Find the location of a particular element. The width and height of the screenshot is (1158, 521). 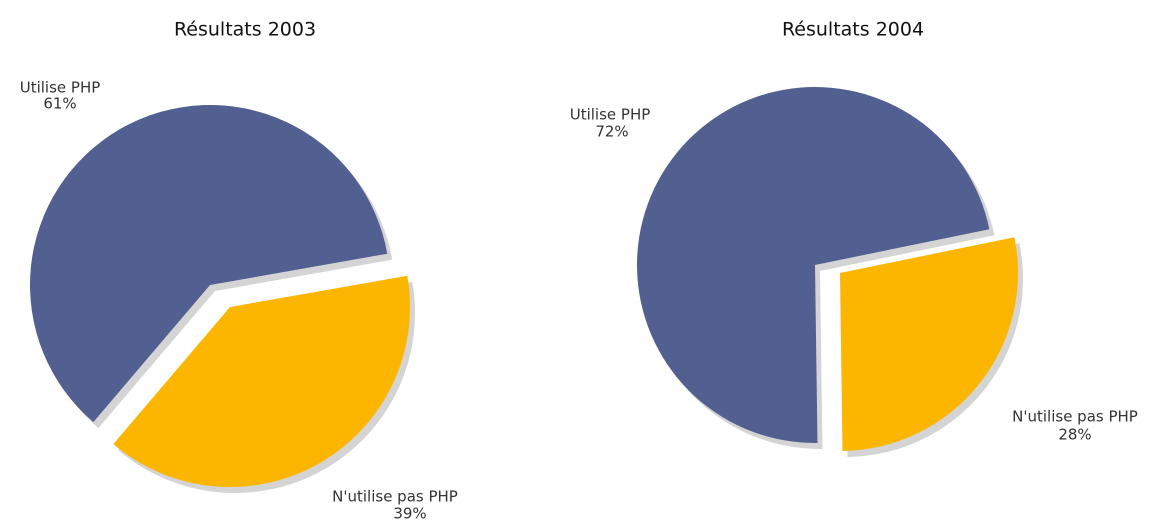

slice-value-label: 61% is located at coordinates (59, 104).